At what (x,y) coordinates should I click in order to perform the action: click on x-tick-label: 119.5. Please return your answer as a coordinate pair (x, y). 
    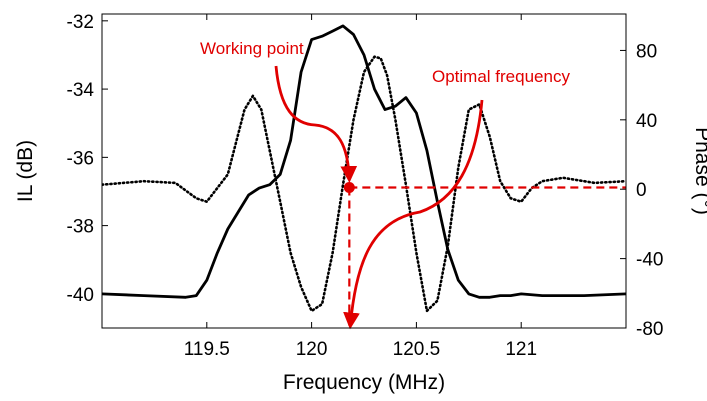
    Looking at the image, I should click on (207, 349).